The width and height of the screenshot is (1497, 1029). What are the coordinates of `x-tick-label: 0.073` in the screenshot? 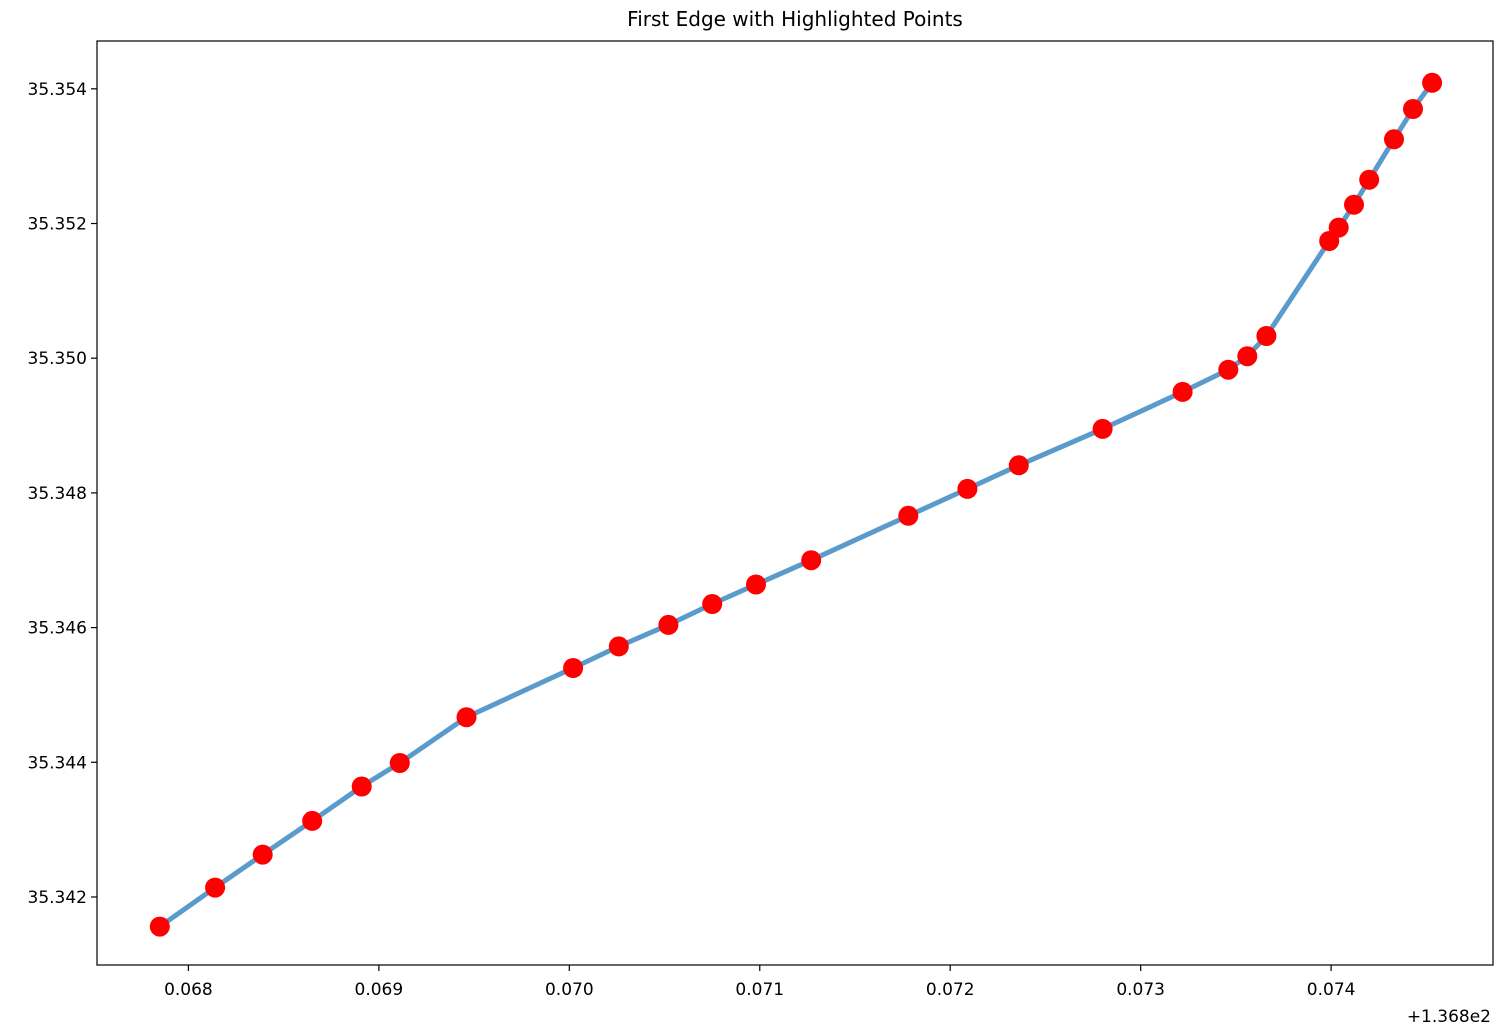 It's located at (1140, 990).